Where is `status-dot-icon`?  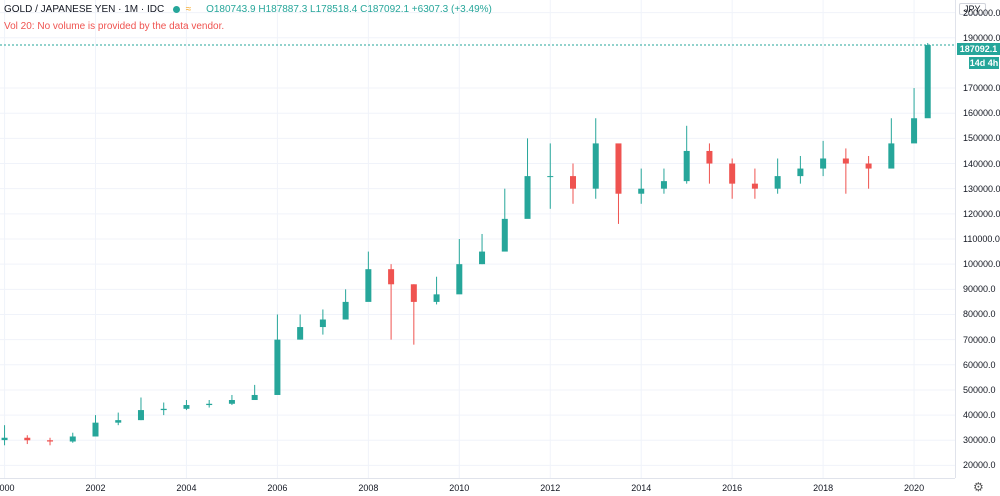 status-dot-icon is located at coordinates (177, 9).